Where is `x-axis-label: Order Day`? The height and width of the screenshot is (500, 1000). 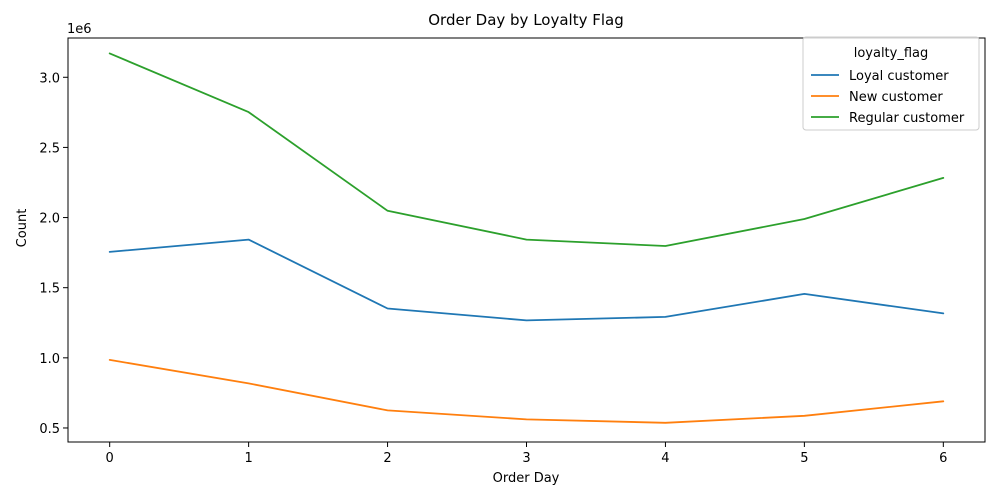
x-axis-label: Order Day is located at coordinates (526, 478).